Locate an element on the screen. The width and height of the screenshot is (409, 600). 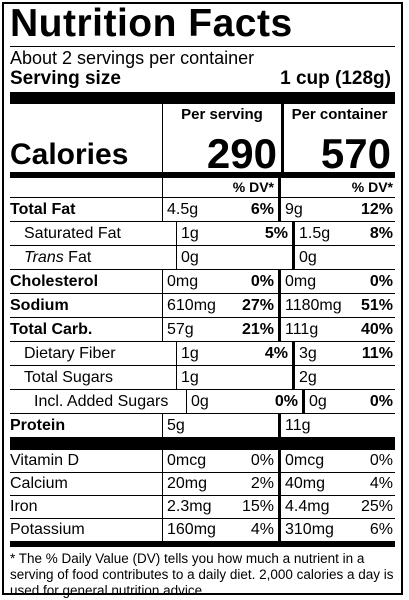
vitamin-name: Potassium is located at coordinates (47, 529).